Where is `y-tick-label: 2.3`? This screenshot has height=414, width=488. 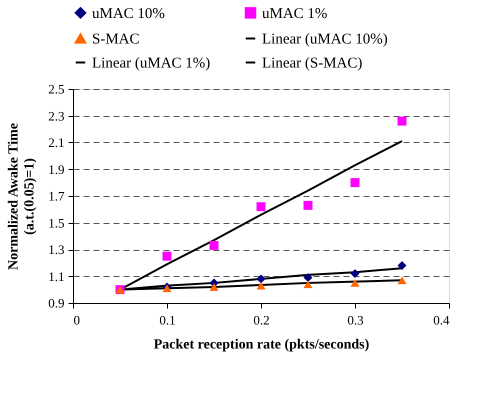 y-tick-label: 2.3 is located at coordinates (56, 116).